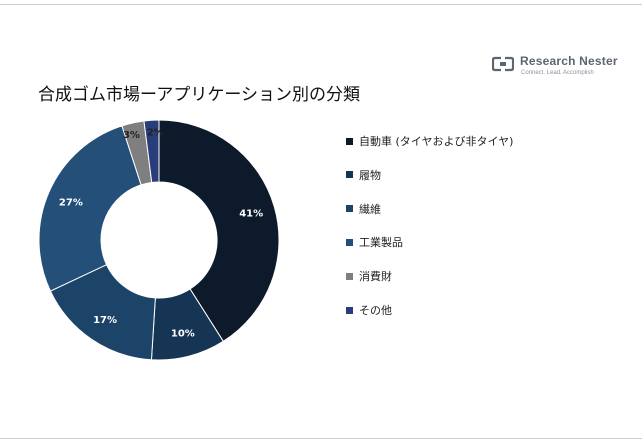  I want to click on legend-label-5: その他, so click(375, 310).